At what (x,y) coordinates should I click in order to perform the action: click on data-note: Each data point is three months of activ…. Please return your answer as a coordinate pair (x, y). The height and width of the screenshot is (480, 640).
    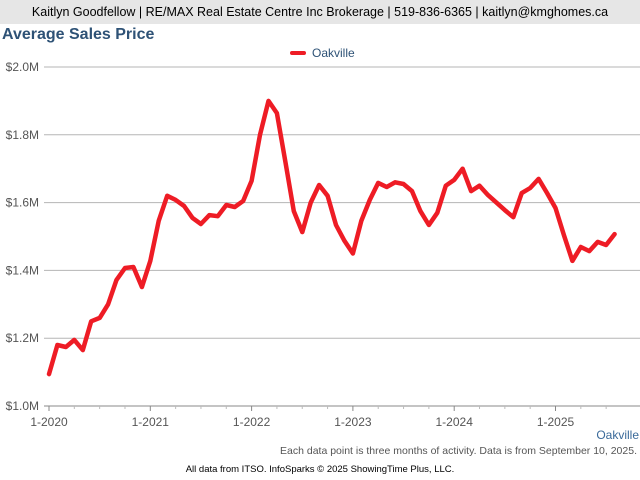
    Looking at the image, I should click on (458, 451).